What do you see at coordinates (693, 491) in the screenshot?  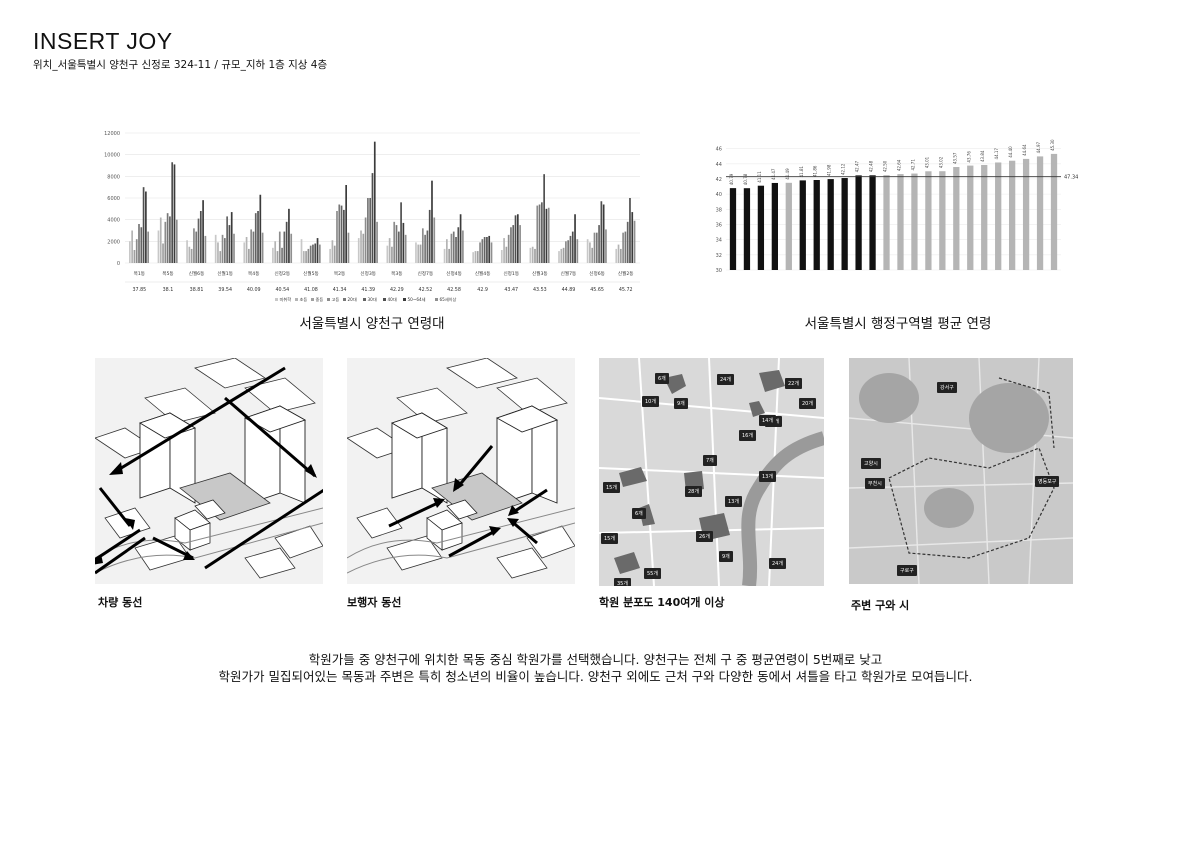 I see `academy-count-tag: 28개` at bounding box center [693, 491].